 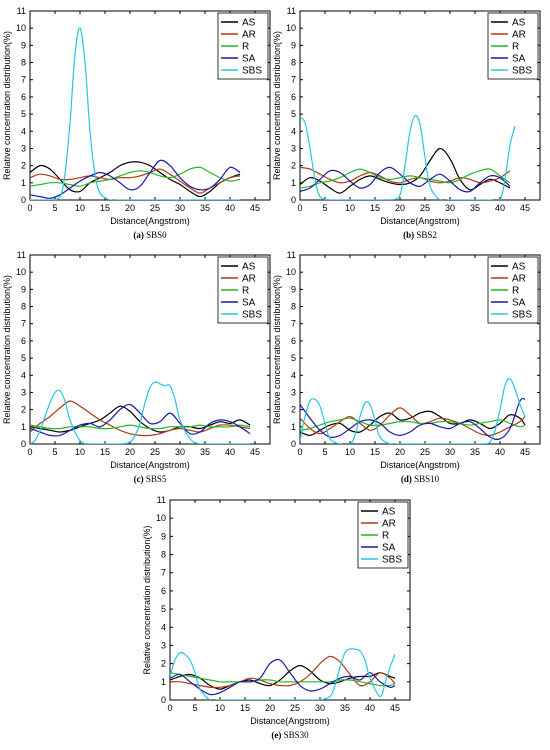 What do you see at coordinates (150, 235) in the screenshot?
I see `panel-caption: (a) SBS0` at bounding box center [150, 235].